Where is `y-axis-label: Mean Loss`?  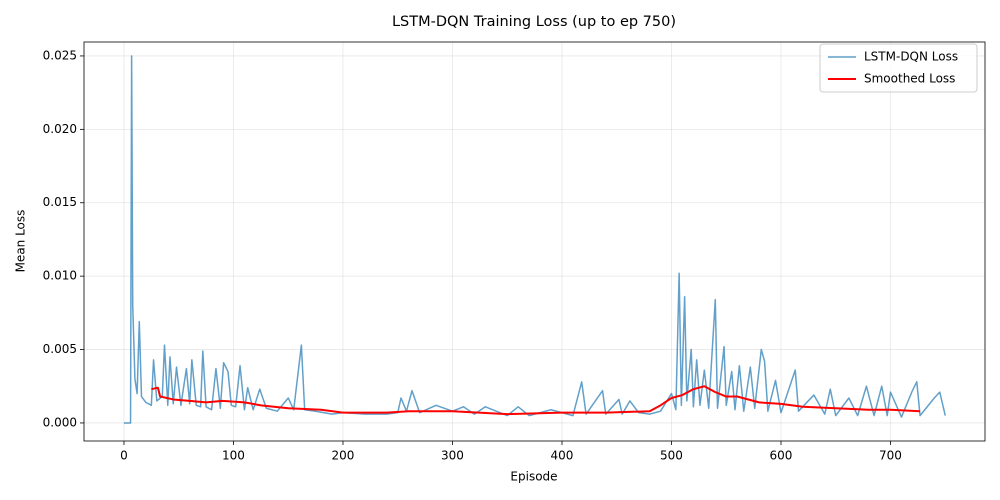
y-axis-label: Mean Loss is located at coordinates (21, 241).